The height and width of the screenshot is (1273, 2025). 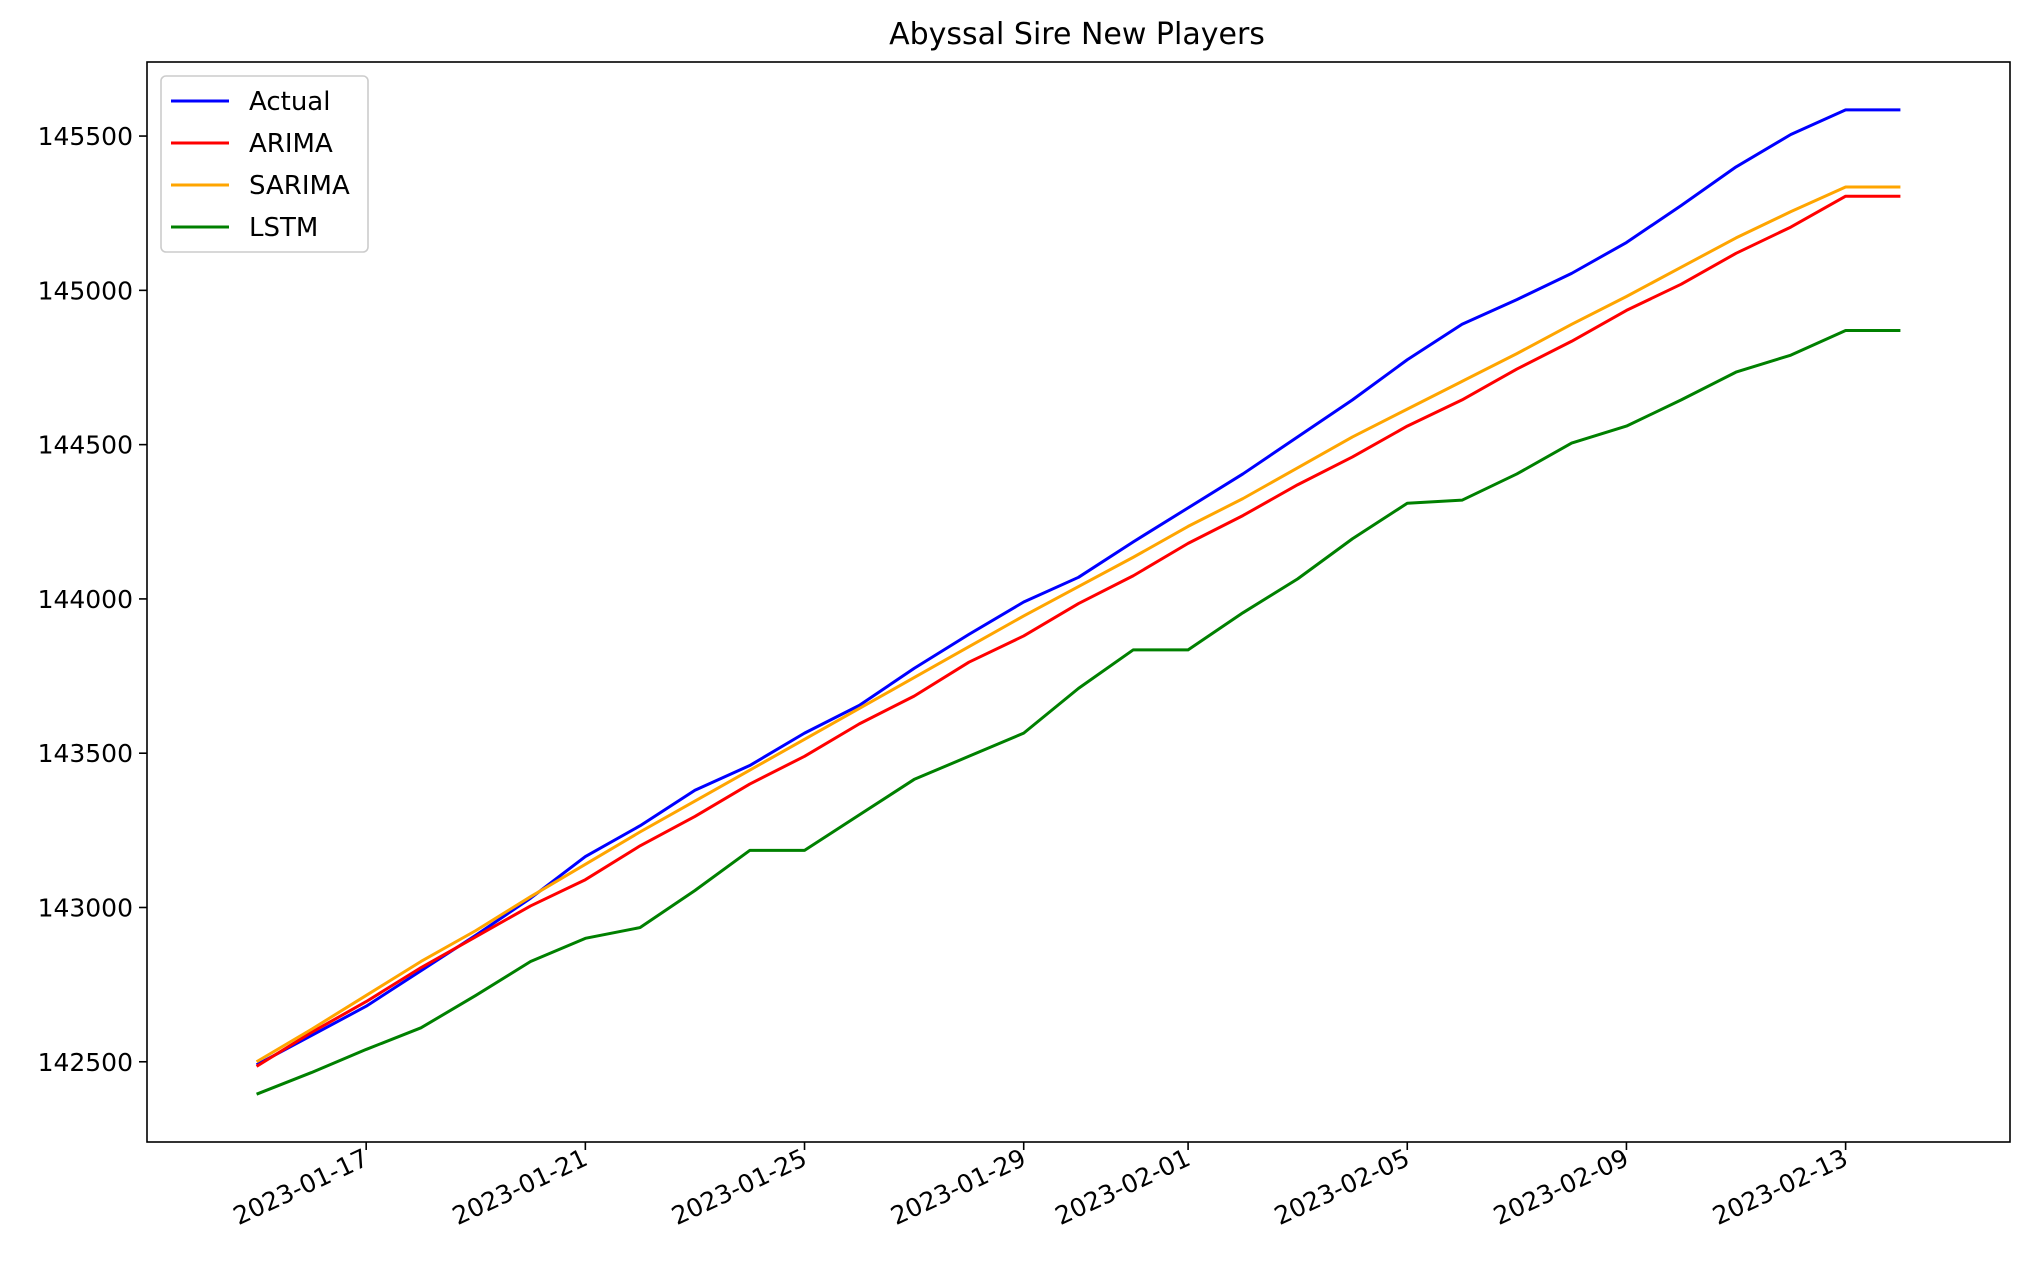 What do you see at coordinates (85, 136) in the screenshot?
I see `y-tick-label: 145500` at bounding box center [85, 136].